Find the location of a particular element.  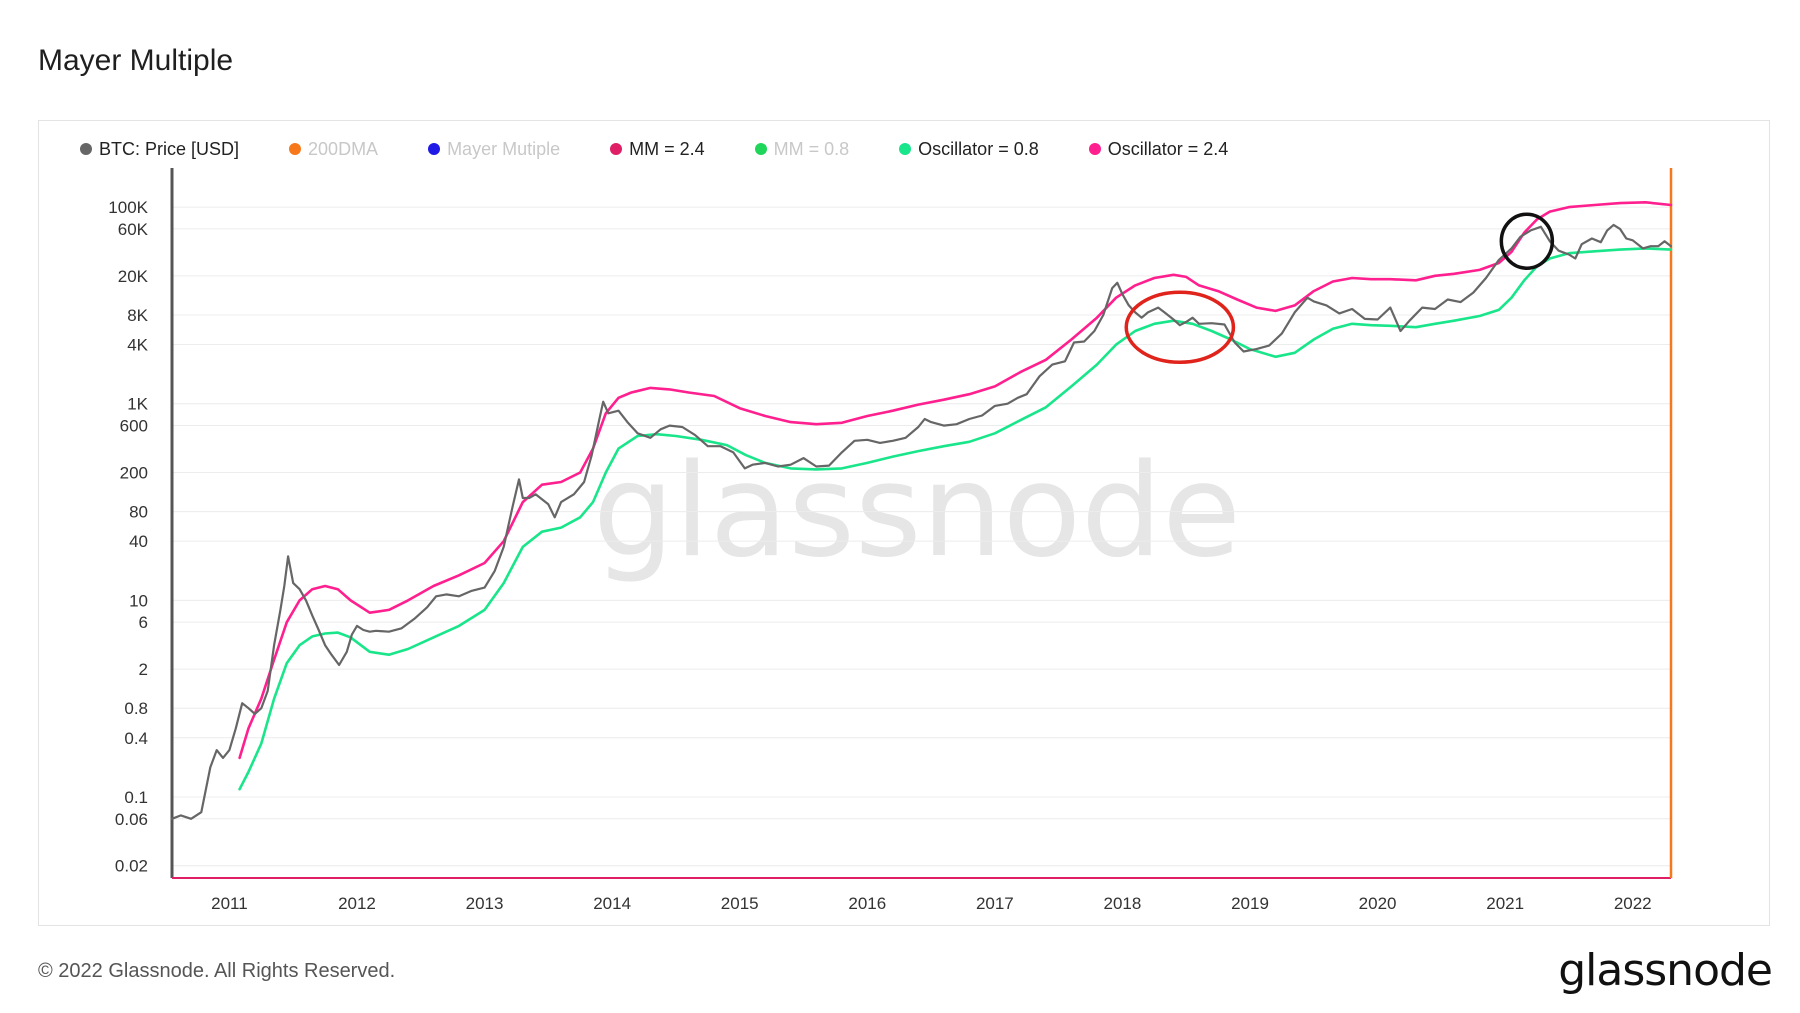

y-tick-label: 0.06 is located at coordinates (131, 819).